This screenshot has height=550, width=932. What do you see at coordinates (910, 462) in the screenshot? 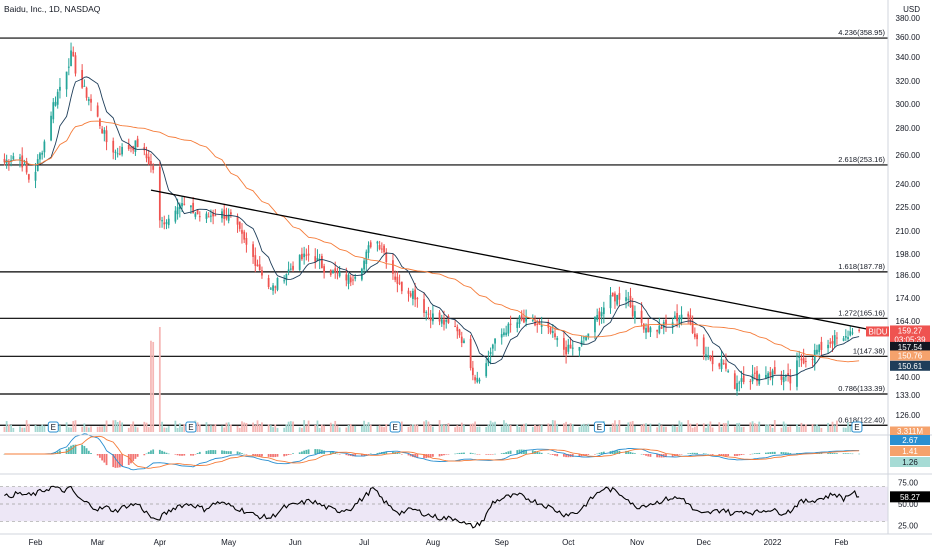
I see `macd-hist-tag: 1.26` at bounding box center [910, 462].